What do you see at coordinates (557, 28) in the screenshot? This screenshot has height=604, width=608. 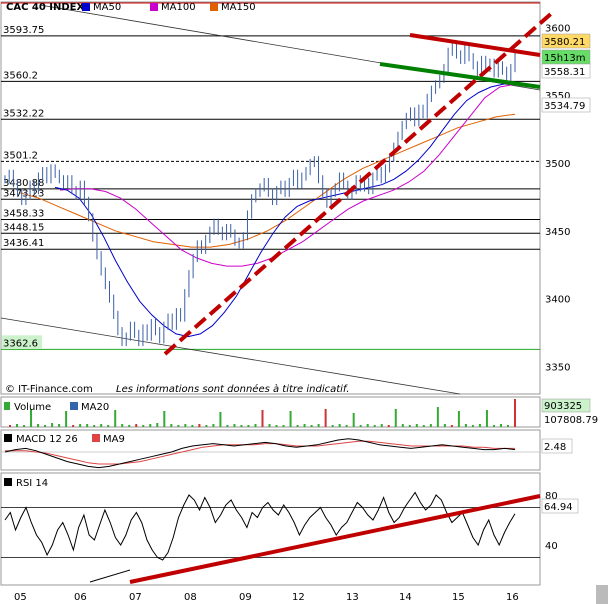 I see `y-tick-label: 3600` at bounding box center [557, 28].